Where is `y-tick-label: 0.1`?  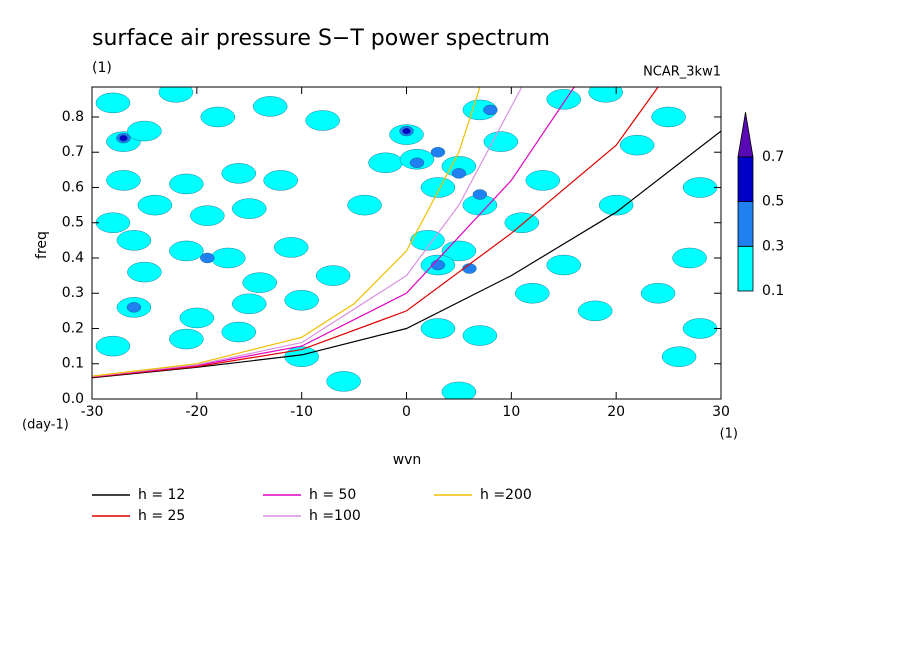 y-tick-label: 0.1 is located at coordinates (73, 364).